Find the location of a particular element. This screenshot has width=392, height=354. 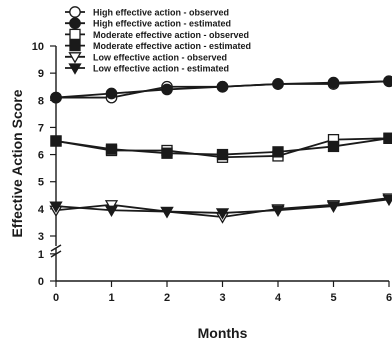

legend-item: Moderate effective action - estimated is located at coordinates (158, 45).